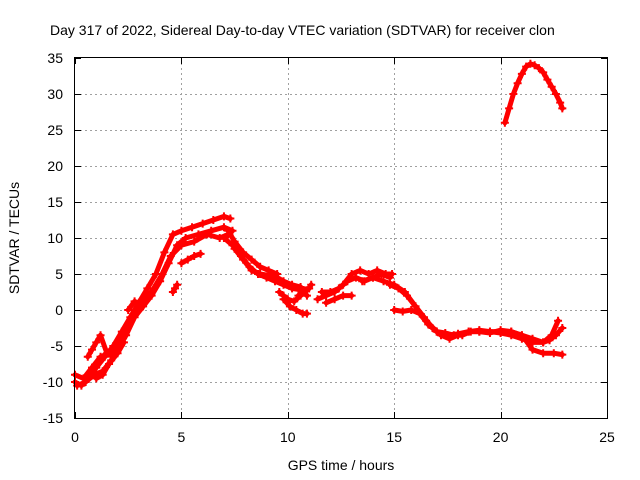  I want to click on series-track-q, so click(339, 299).